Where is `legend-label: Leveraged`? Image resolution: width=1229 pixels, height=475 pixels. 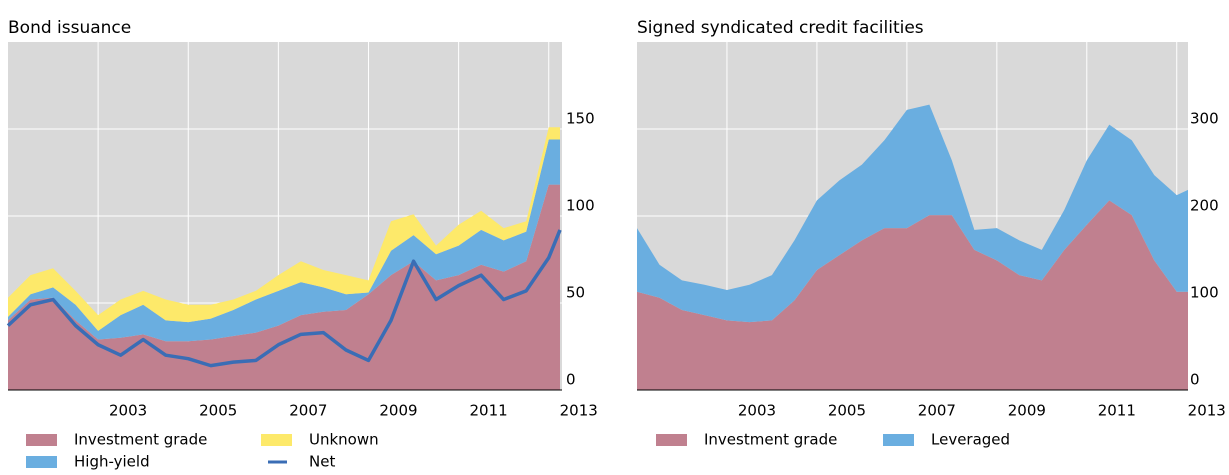
legend-label: Leveraged is located at coordinates (970, 440).